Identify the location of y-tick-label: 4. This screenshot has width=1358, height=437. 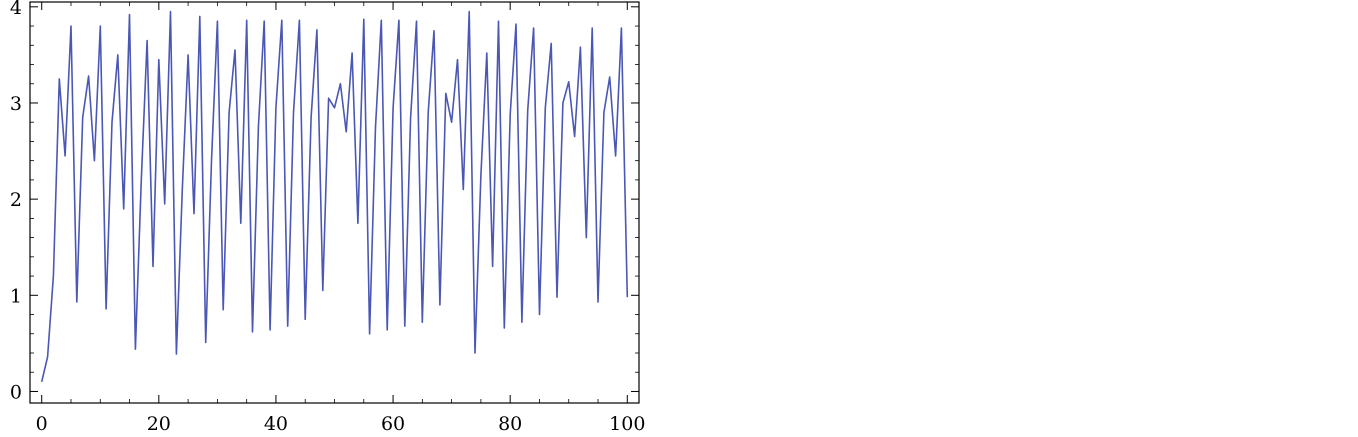
(16, 9).